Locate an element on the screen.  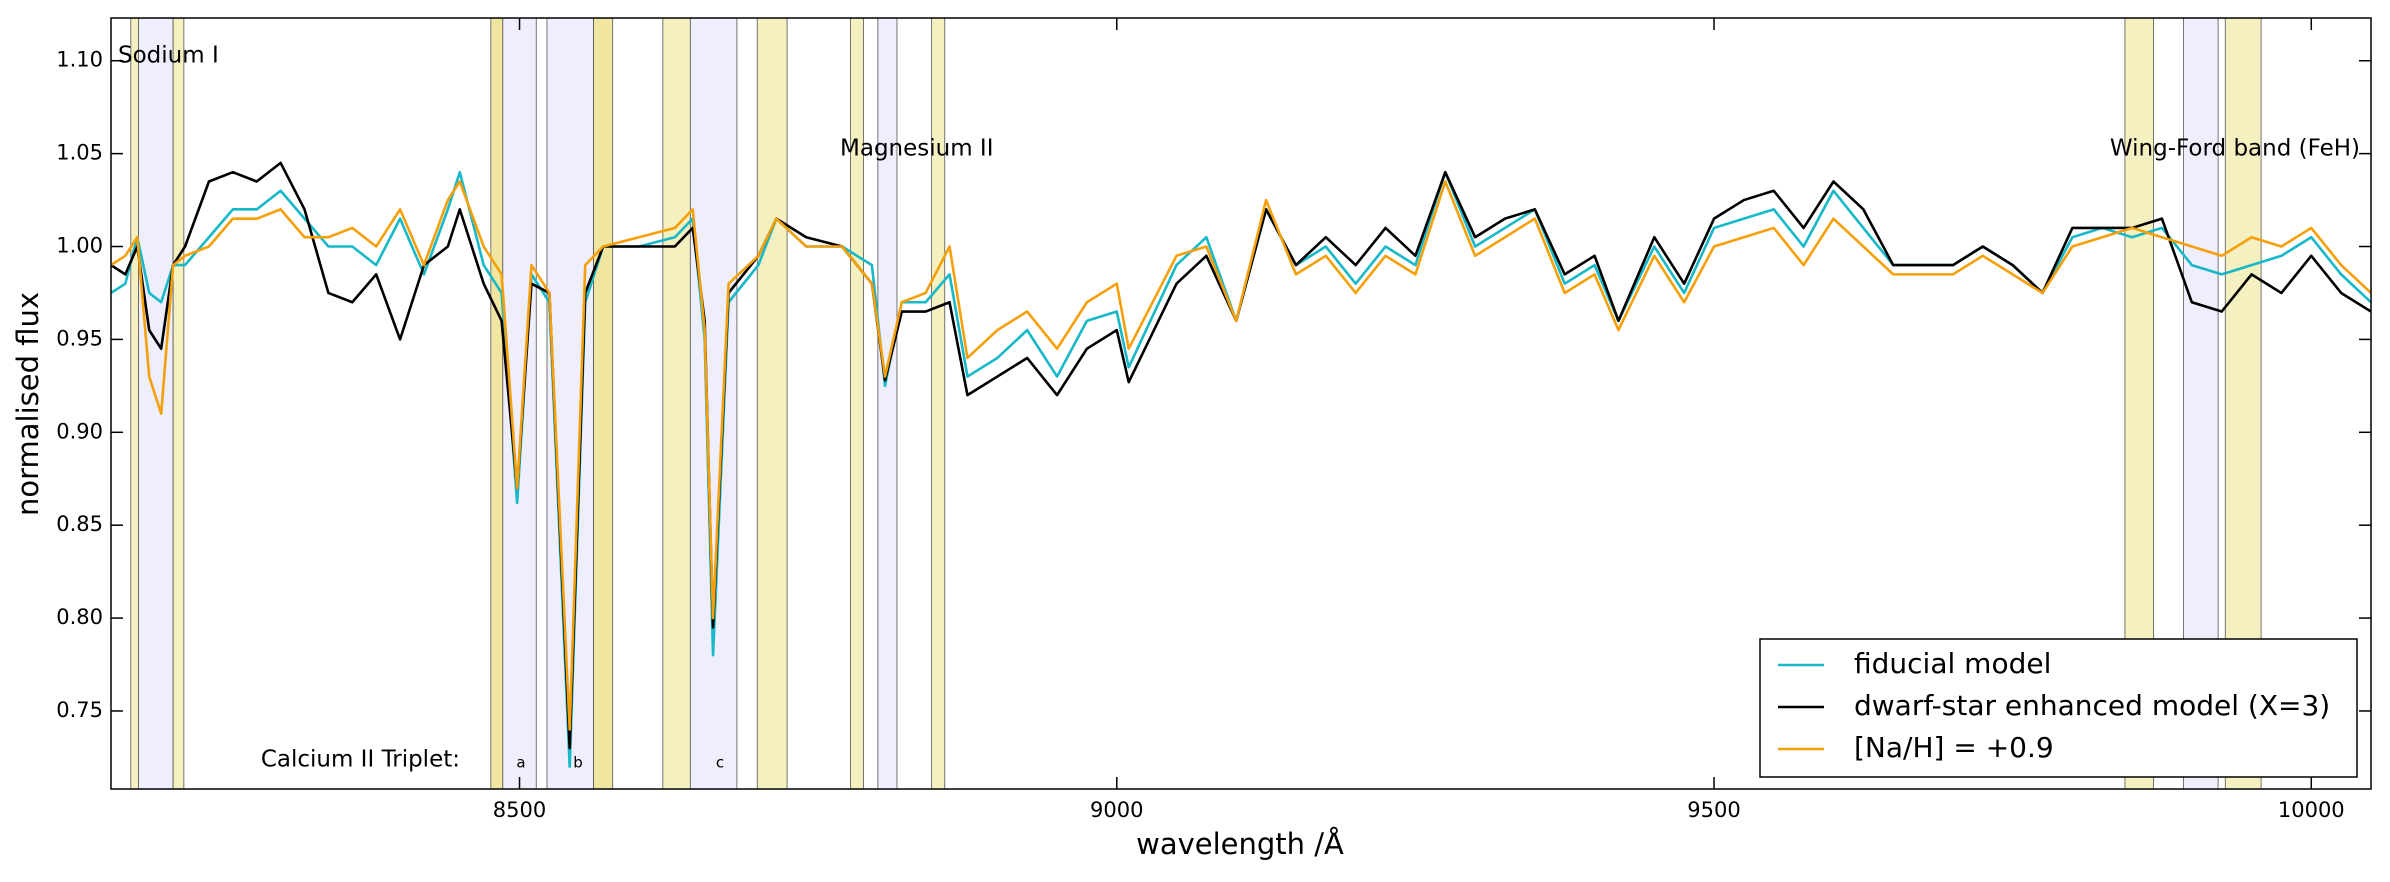
annotation: b is located at coordinates (578, 763).